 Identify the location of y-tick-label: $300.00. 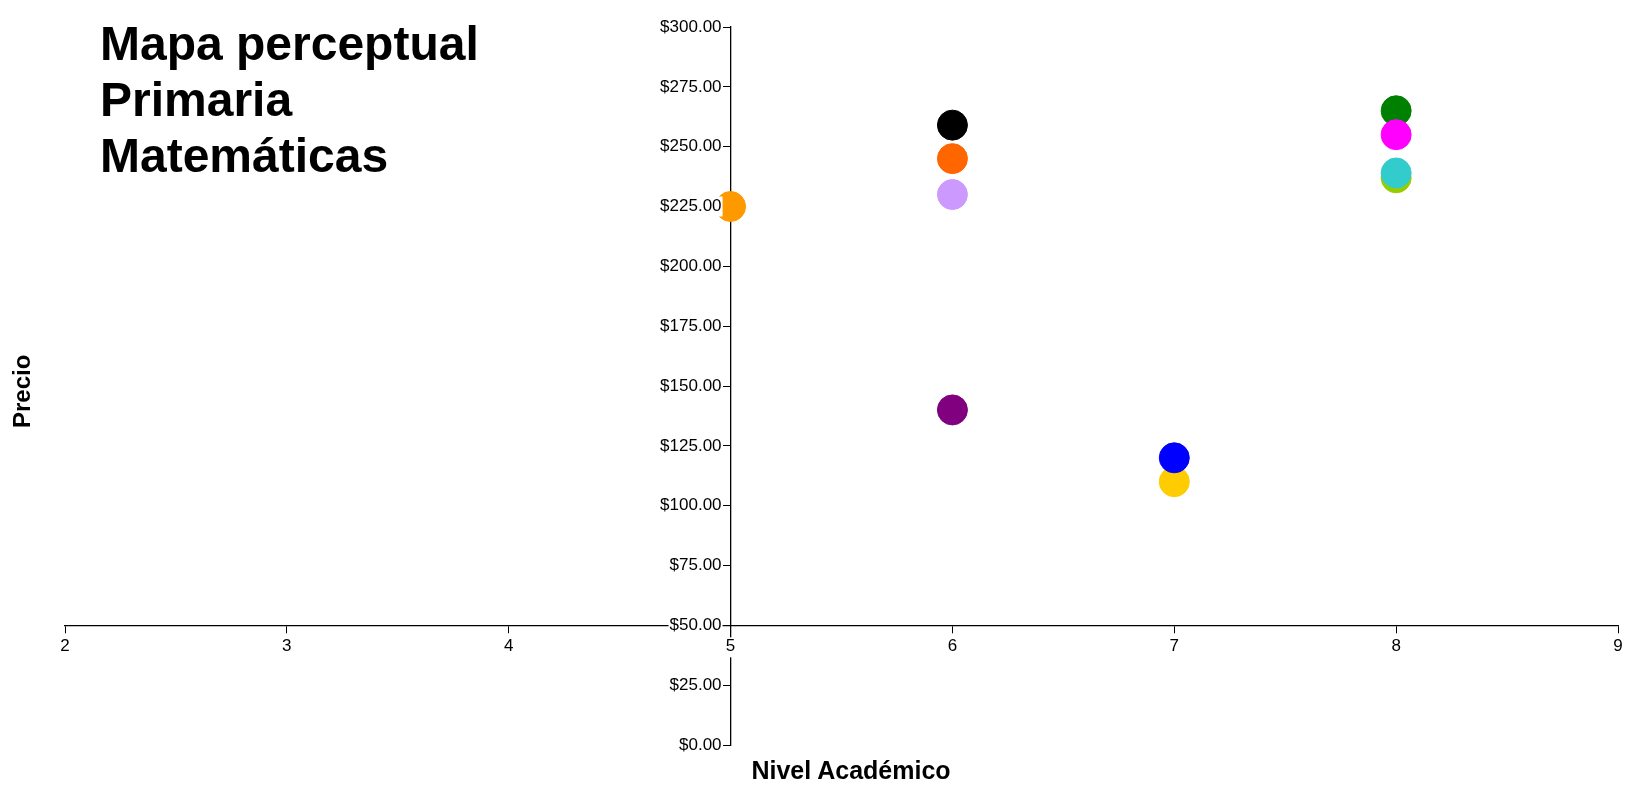
(691, 26).